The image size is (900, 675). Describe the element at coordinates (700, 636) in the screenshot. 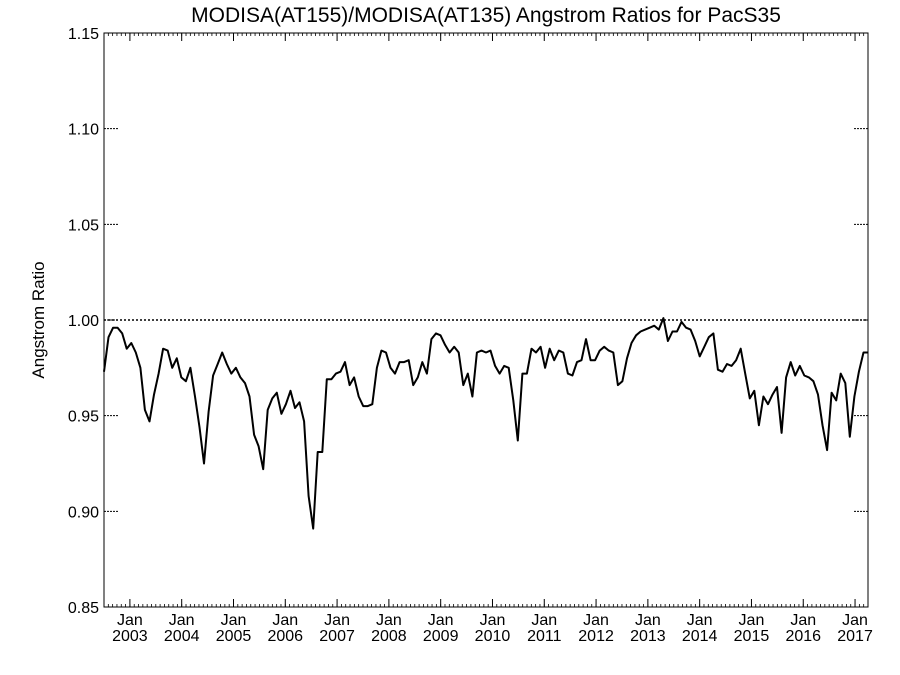

I see `x-tick-year-label: 2014` at that location.